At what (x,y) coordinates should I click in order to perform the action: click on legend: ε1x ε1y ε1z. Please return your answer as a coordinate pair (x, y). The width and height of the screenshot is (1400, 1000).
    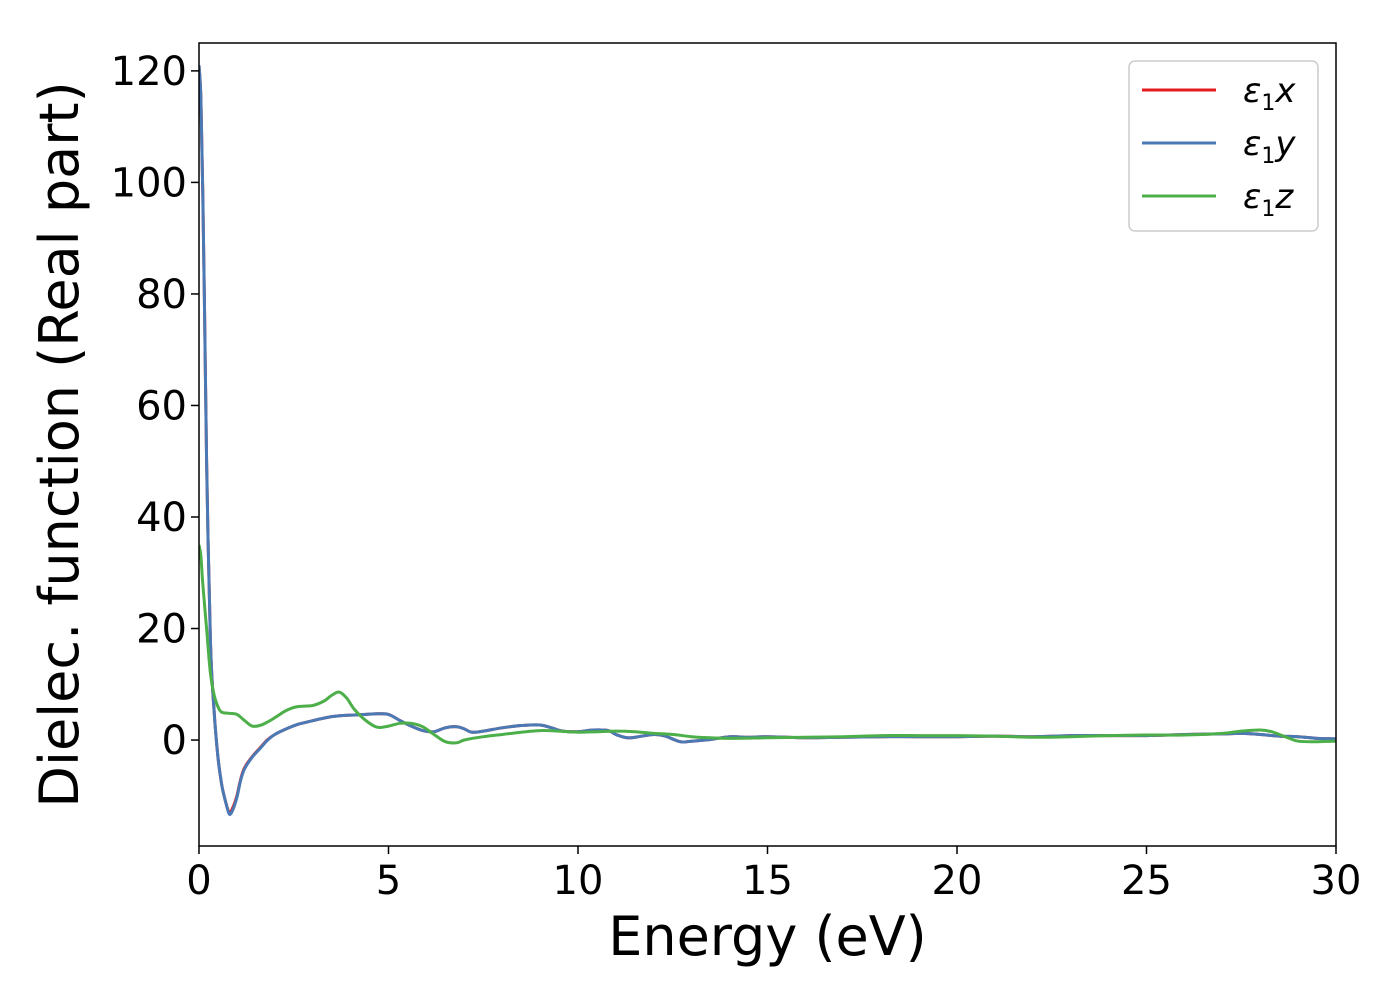
    Looking at the image, I should click on (1223, 146).